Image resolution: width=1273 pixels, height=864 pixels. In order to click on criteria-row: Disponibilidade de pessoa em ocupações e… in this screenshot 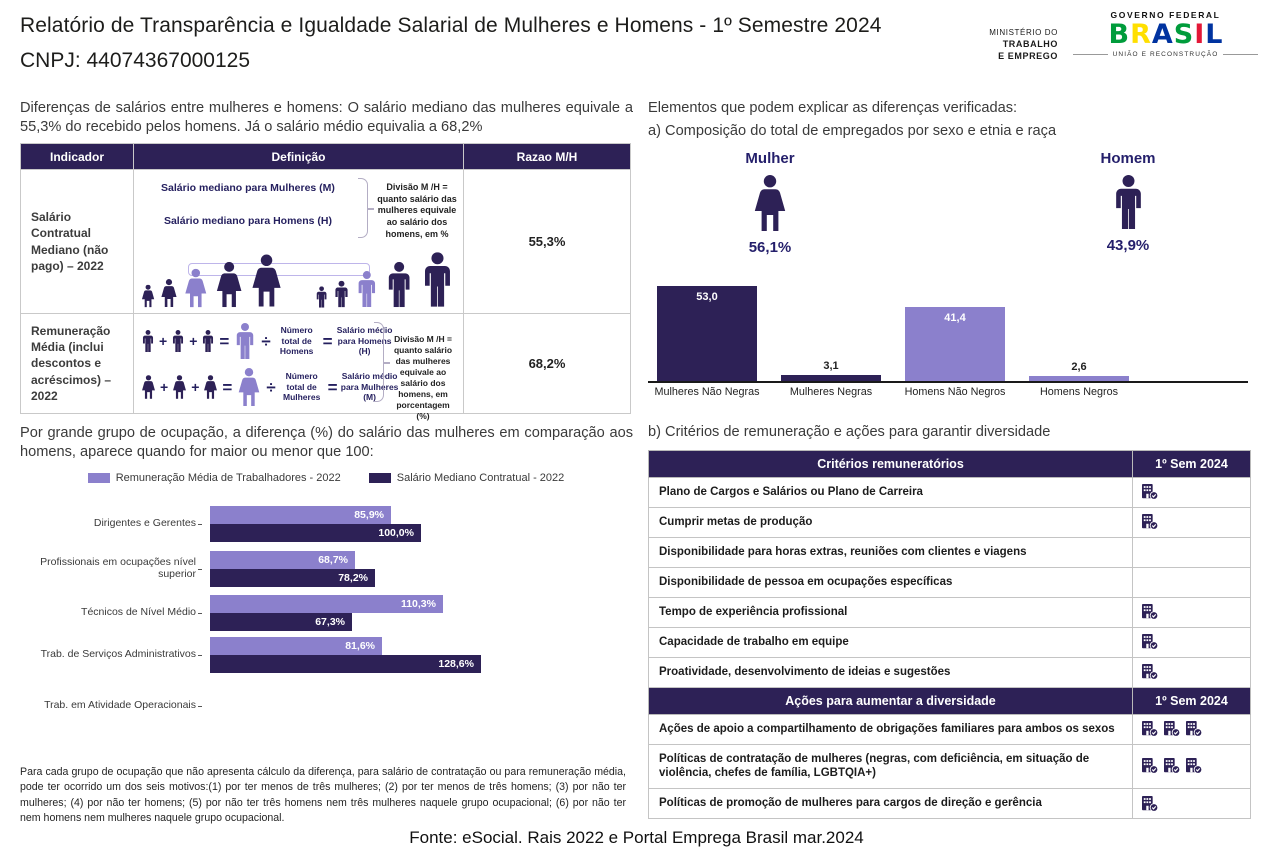, I will do `click(949, 582)`.